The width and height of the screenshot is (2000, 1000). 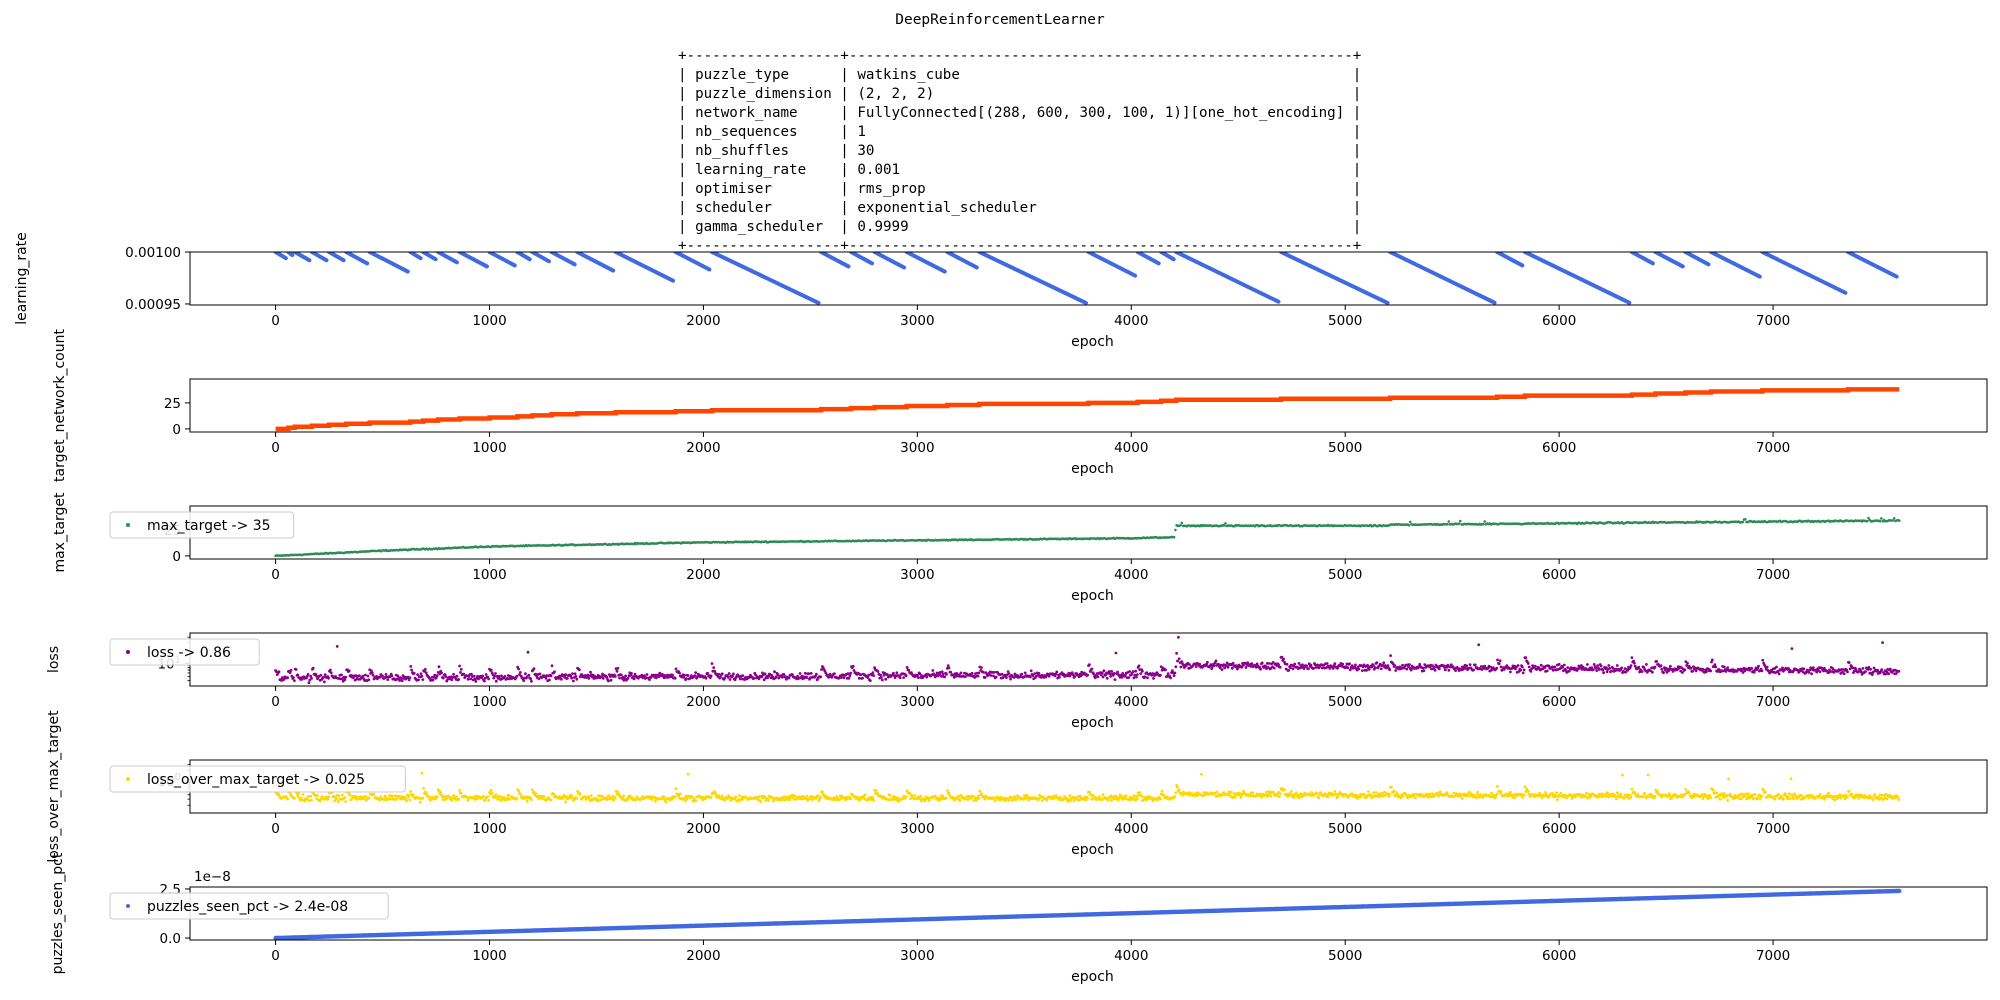 What do you see at coordinates (1773, 448) in the screenshot?
I see `x-tick-label: 7000` at bounding box center [1773, 448].